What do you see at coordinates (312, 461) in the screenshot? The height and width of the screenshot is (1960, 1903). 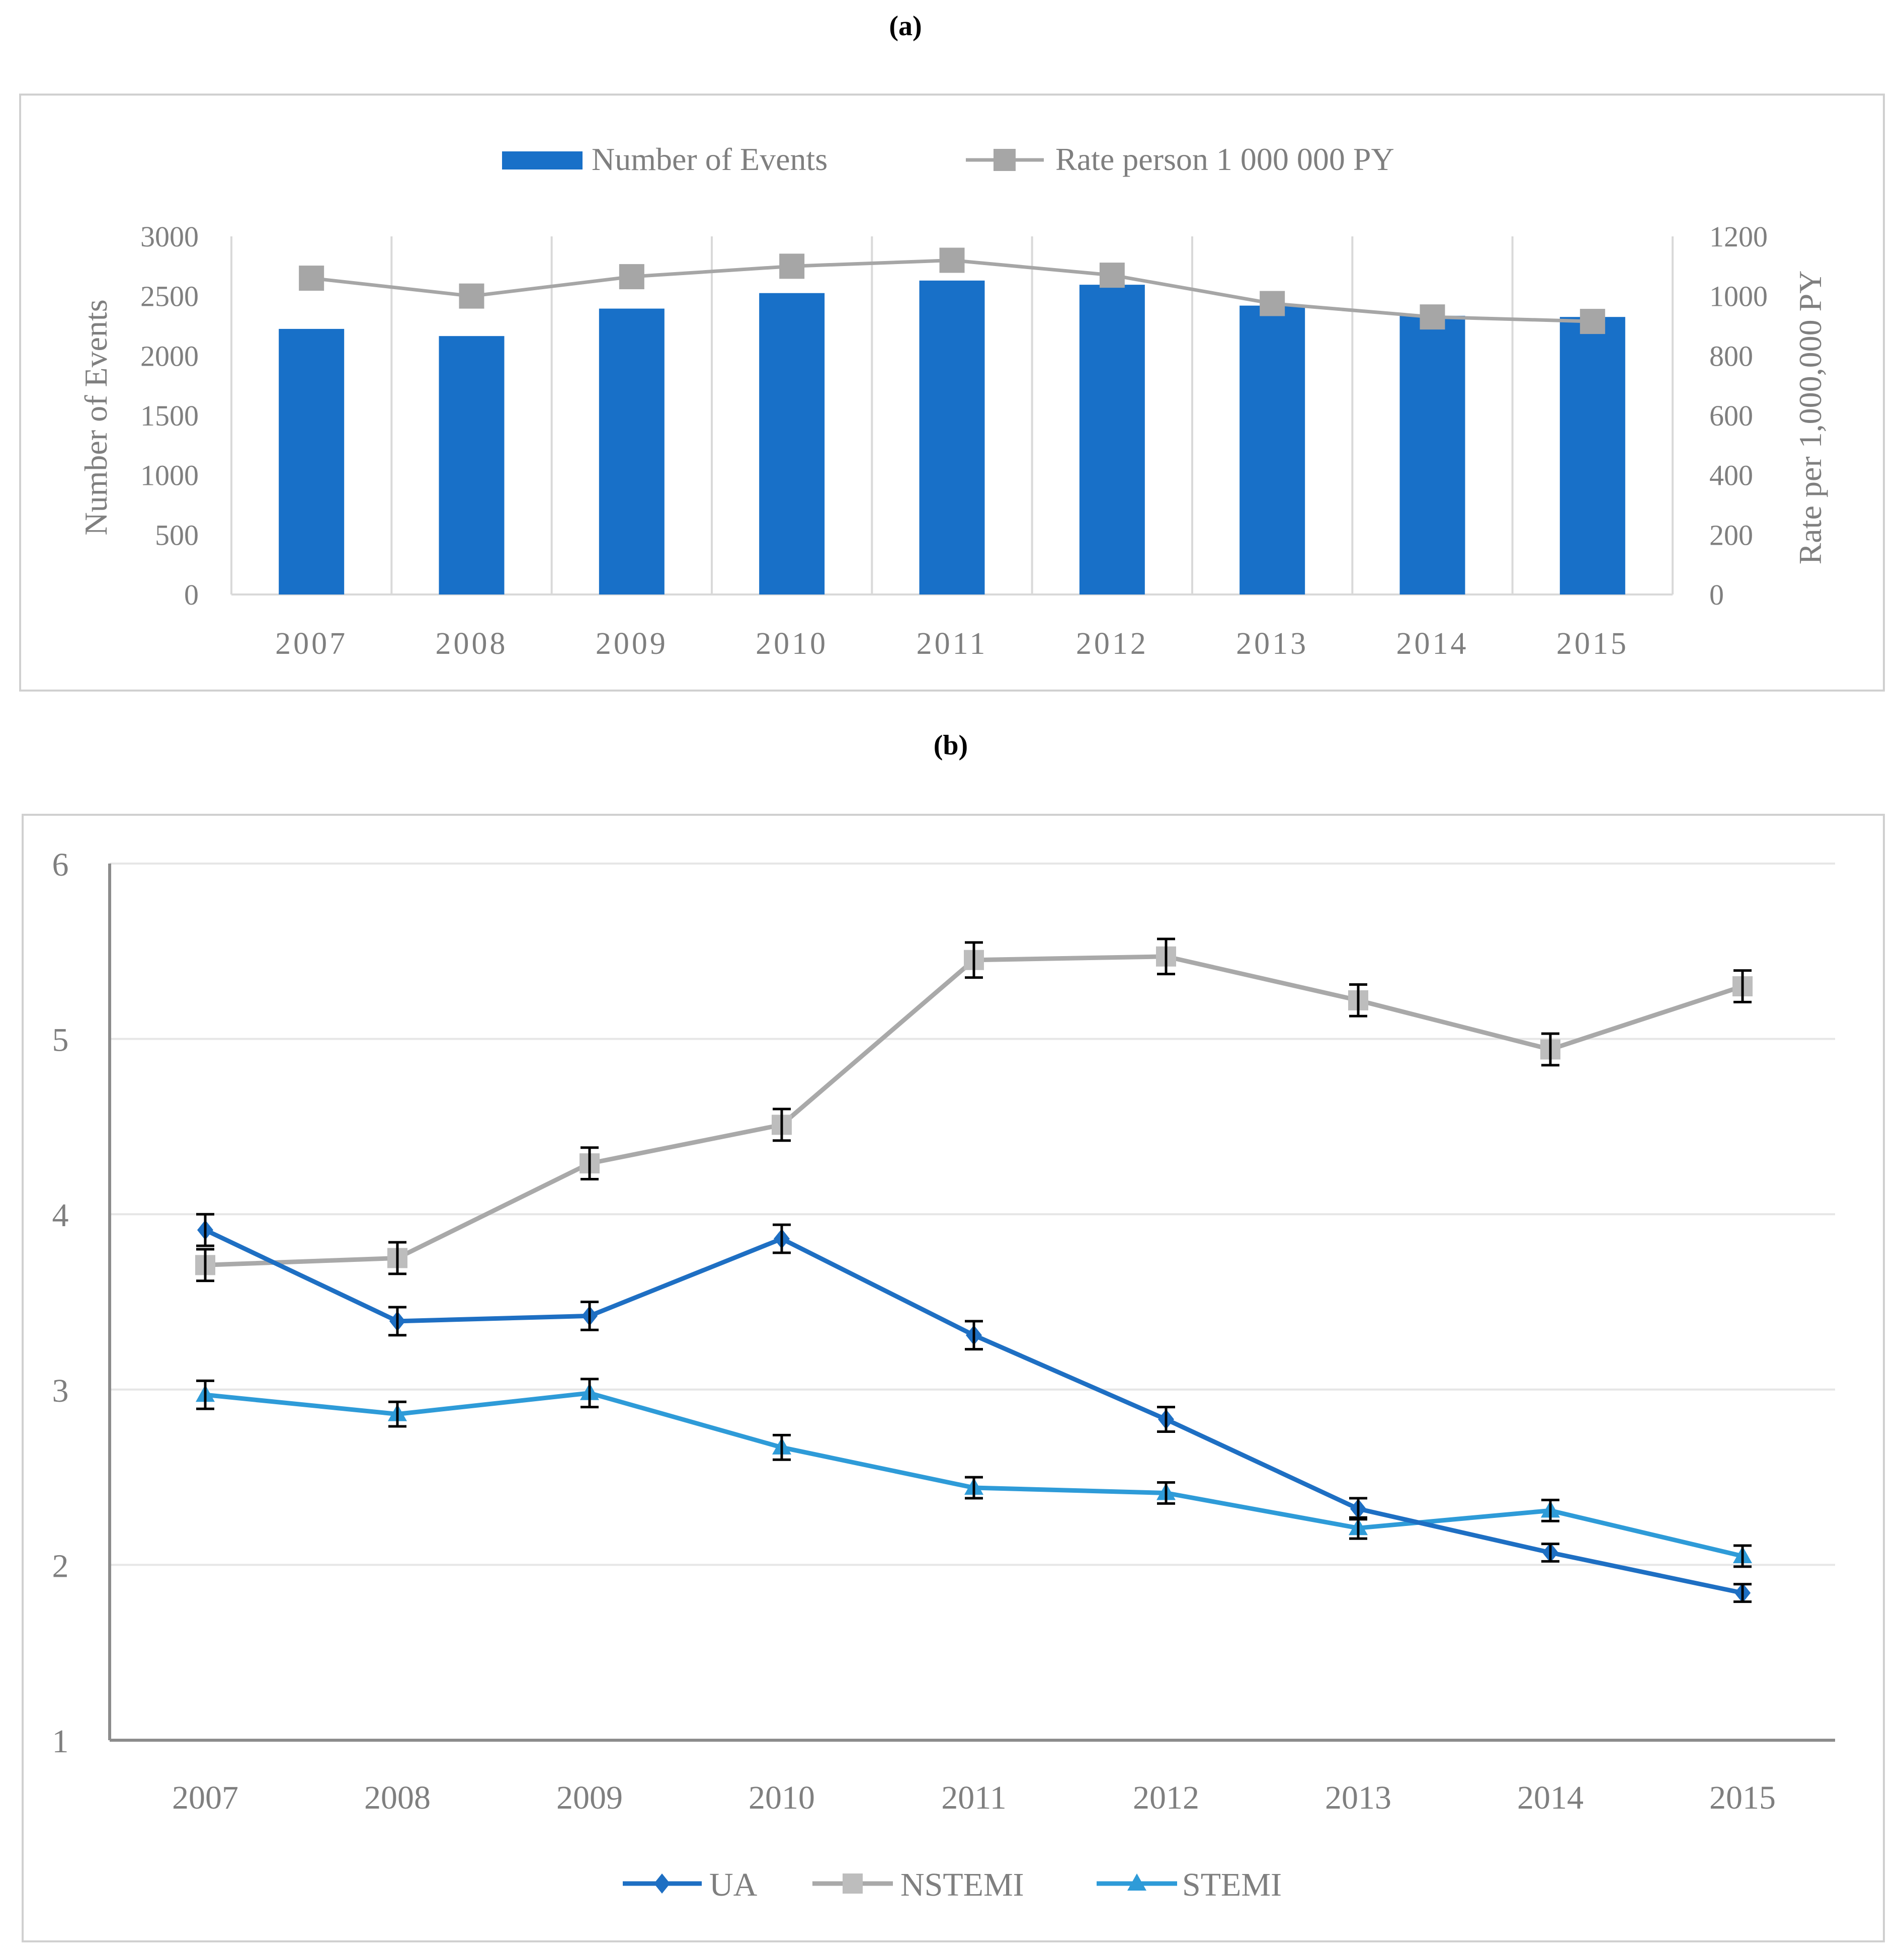 I see `bar-2007` at bounding box center [312, 461].